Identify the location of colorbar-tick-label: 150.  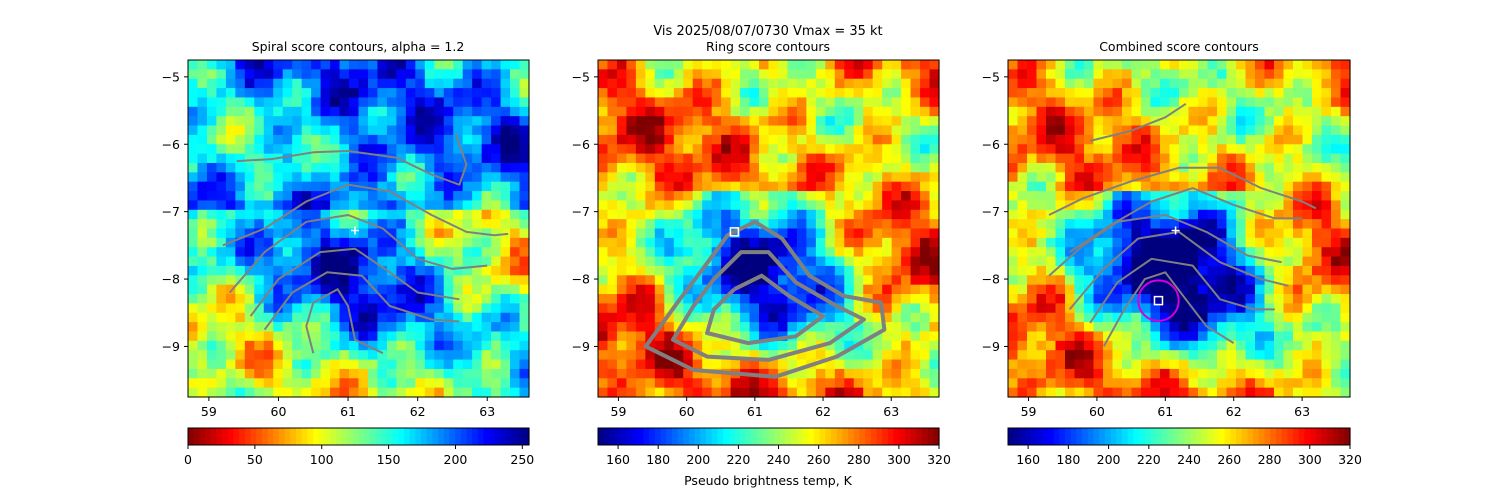
(389, 459).